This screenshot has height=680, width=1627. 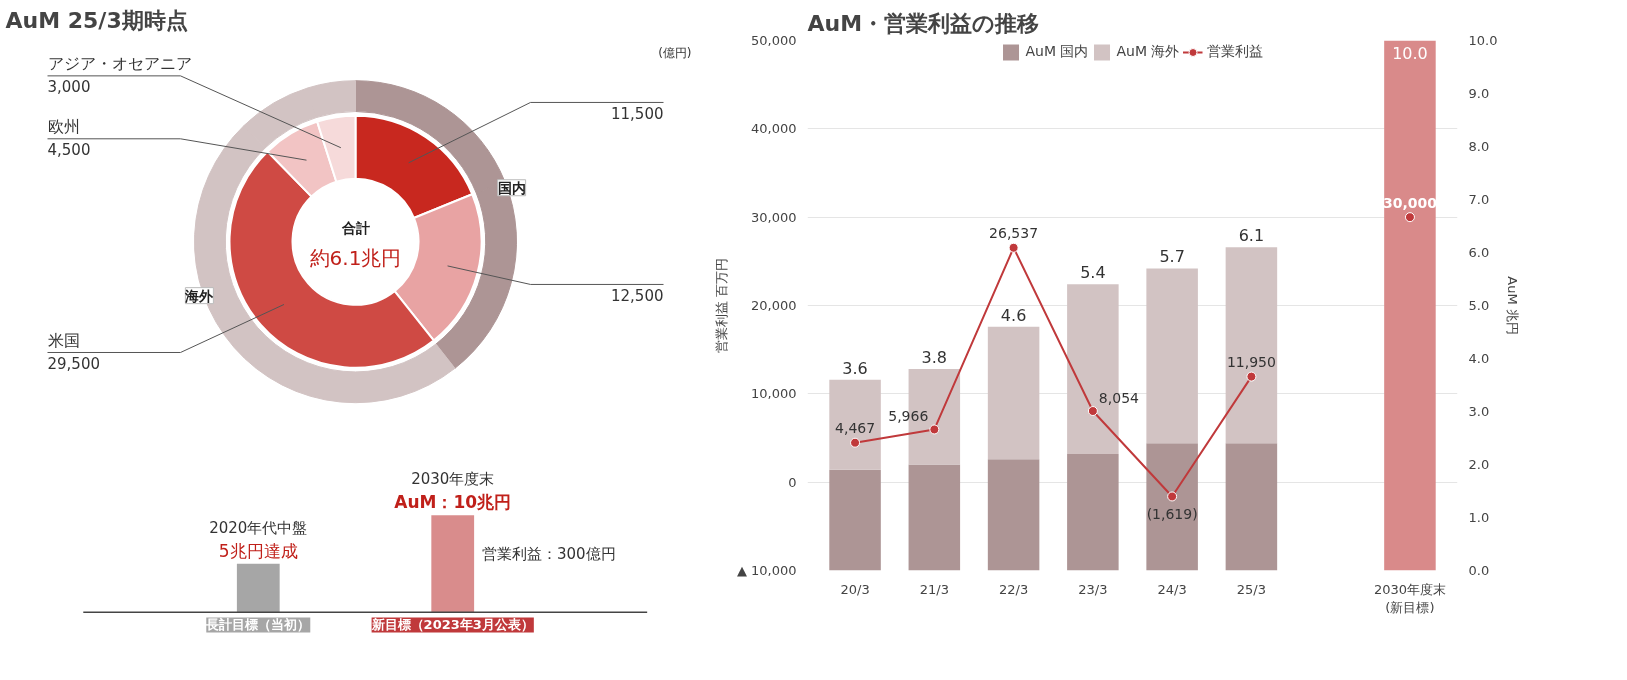 What do you see at coordinates (1251, 236) in the screenshot?
I see `total-label: 6.1` at bounding box center [1251, 236].